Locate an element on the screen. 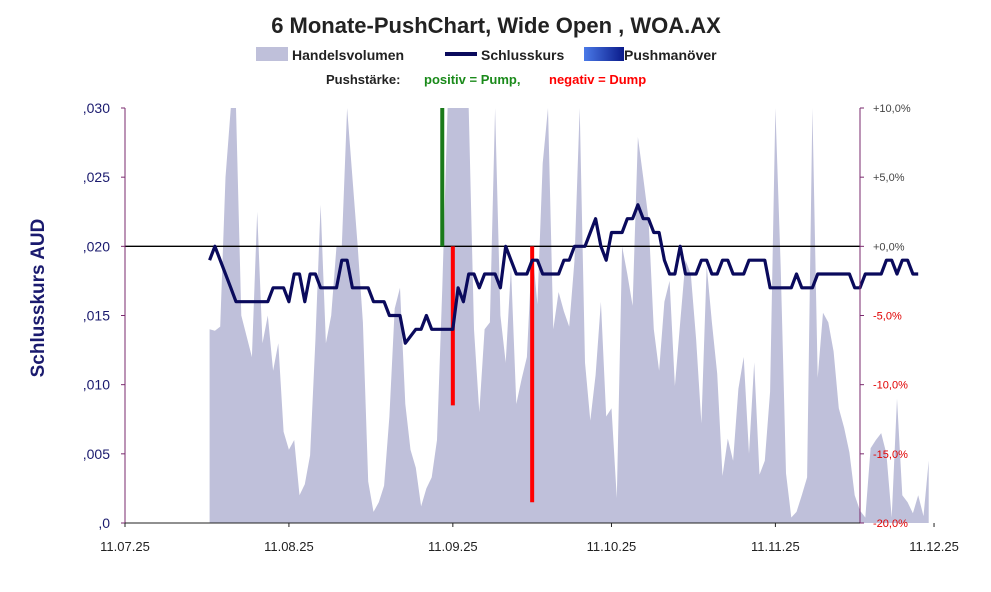  y2-tick-label-3: -5,0% is located at coordinates (887, 317).